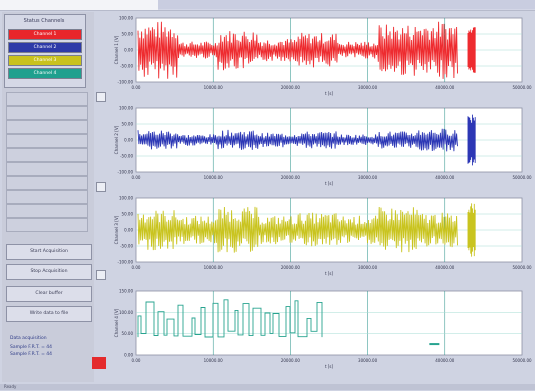  Describe the element at coordinates (28, 338) in the screenshot. I see `info-title: Data acquisition` at that location.